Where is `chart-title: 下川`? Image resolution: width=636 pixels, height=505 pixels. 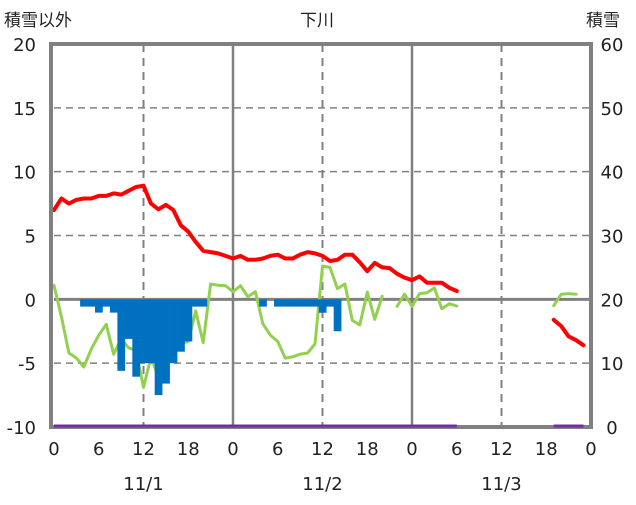
chart-title: 下川 is located at coordinates (317, 21).